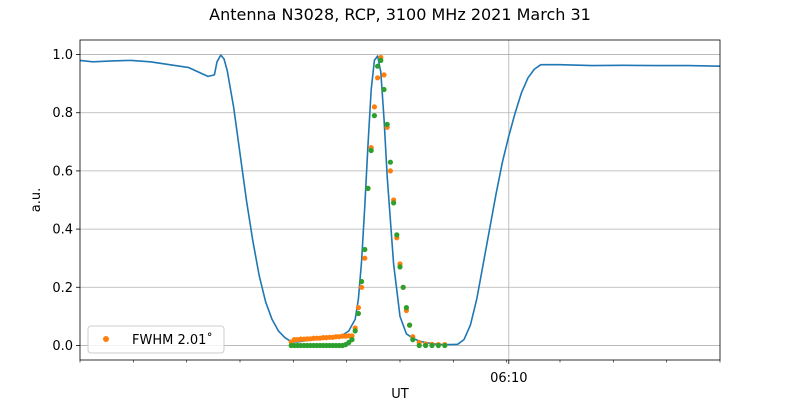 The height and width of the screenshot is (400, 800). I want to click on x-tick-label: 06:10, so click(508, 378).